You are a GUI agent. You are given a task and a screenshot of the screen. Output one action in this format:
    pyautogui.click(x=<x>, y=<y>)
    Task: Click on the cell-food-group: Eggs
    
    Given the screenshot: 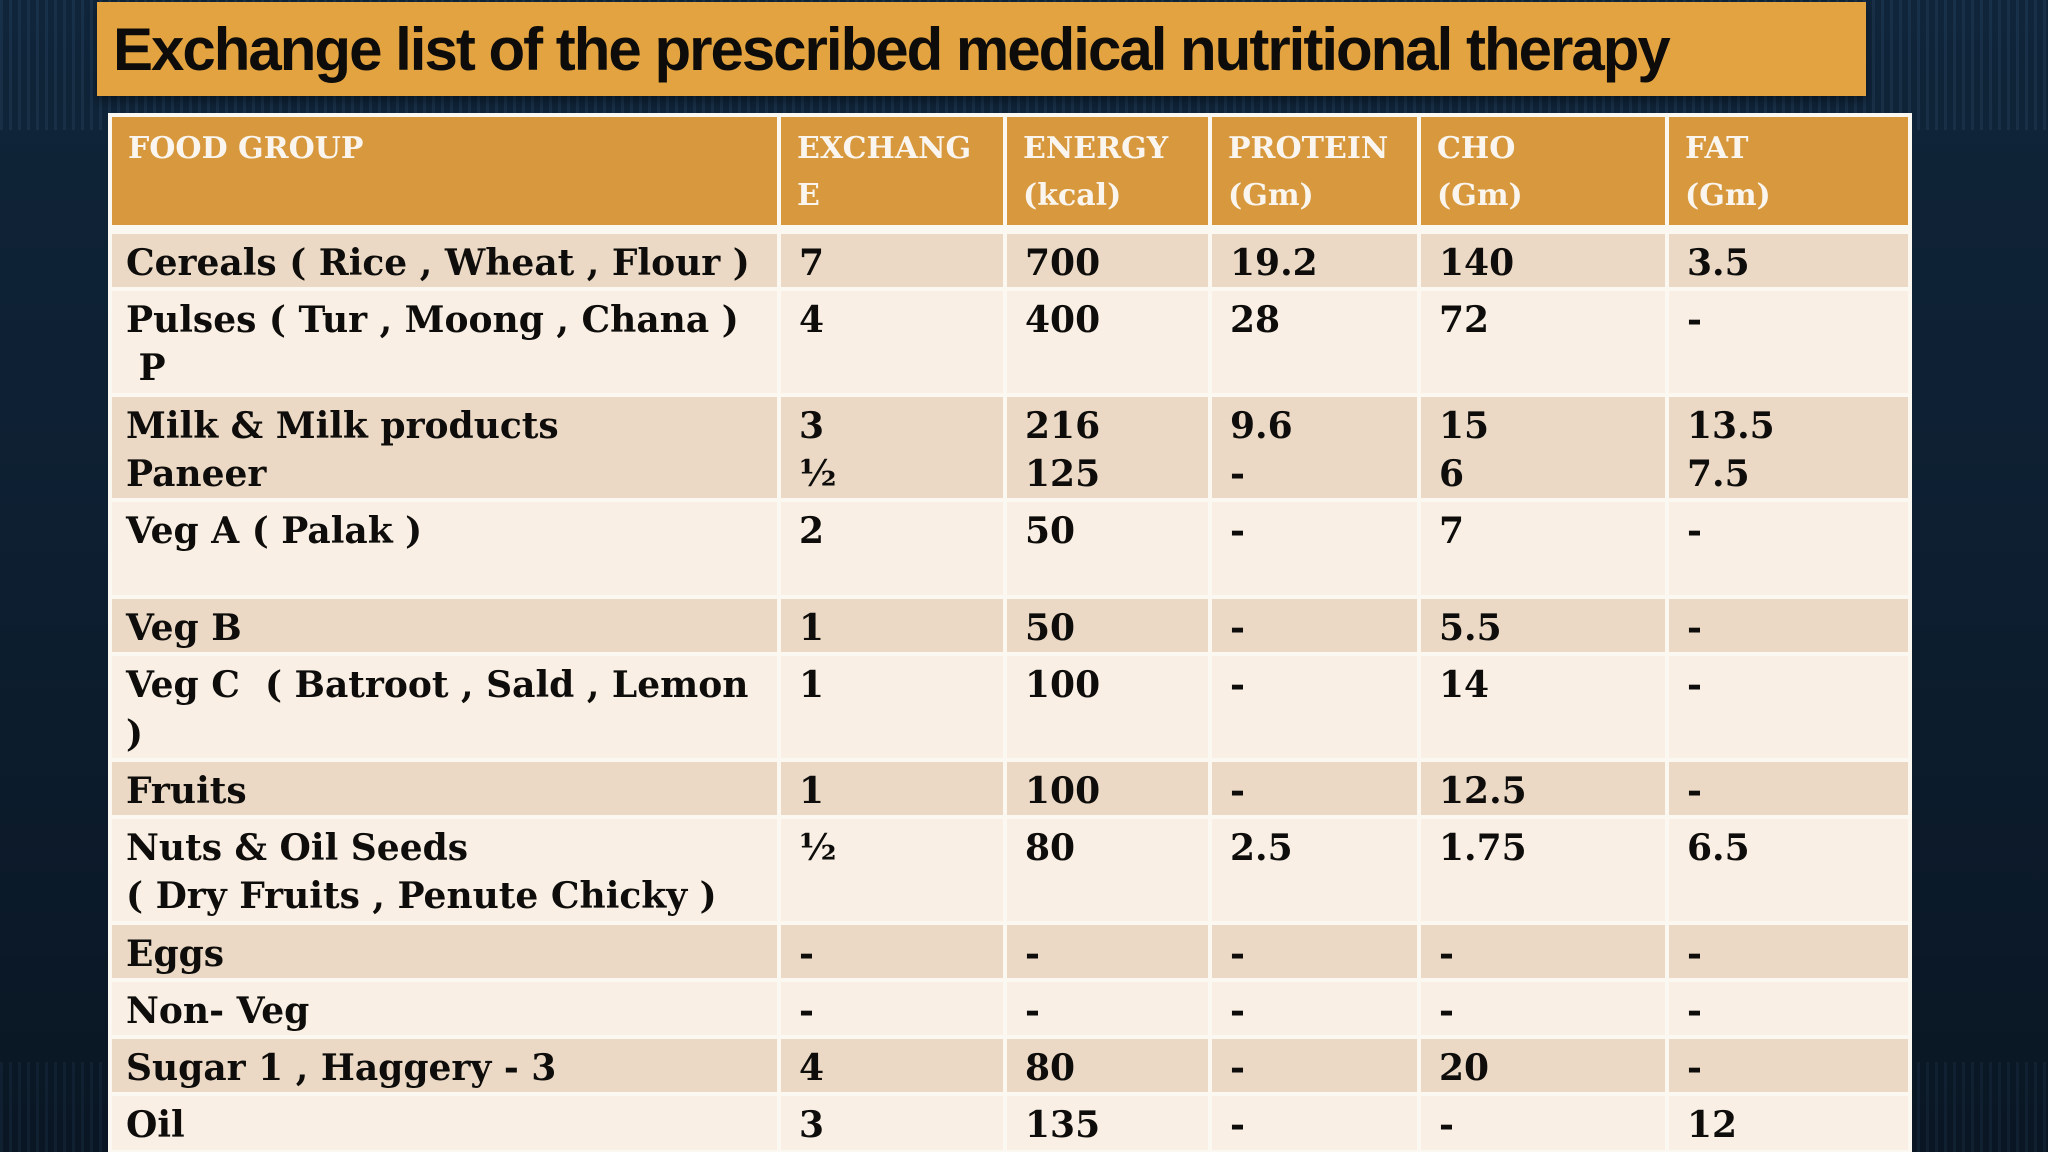 What is the action you would take?
    pyautogui.click(x=444, y=951)
    